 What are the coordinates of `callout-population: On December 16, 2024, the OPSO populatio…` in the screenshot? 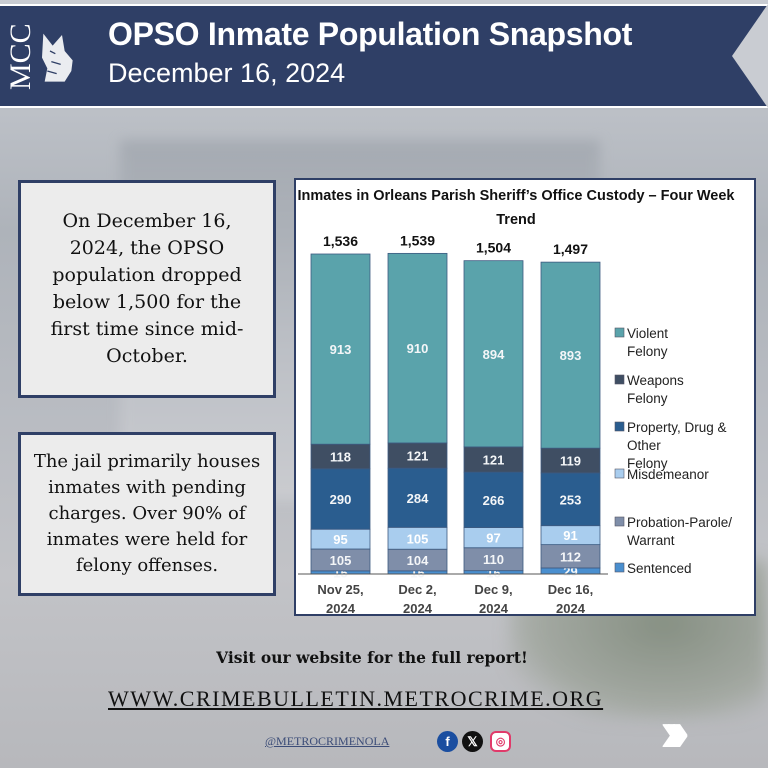 It's located at (147, 289).